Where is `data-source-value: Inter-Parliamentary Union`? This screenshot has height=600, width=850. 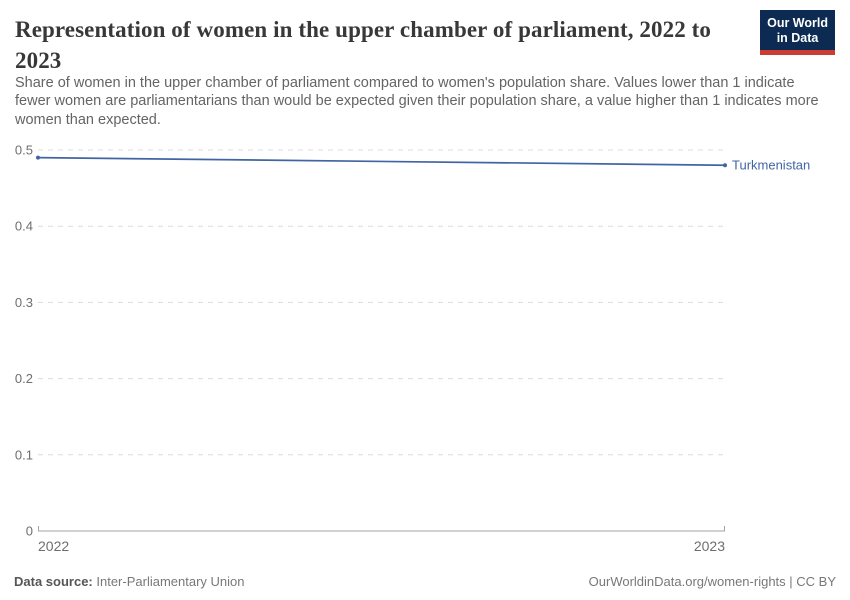
data-source-value: Inter-Parliamentary Union is located at coordinates (170, 581).